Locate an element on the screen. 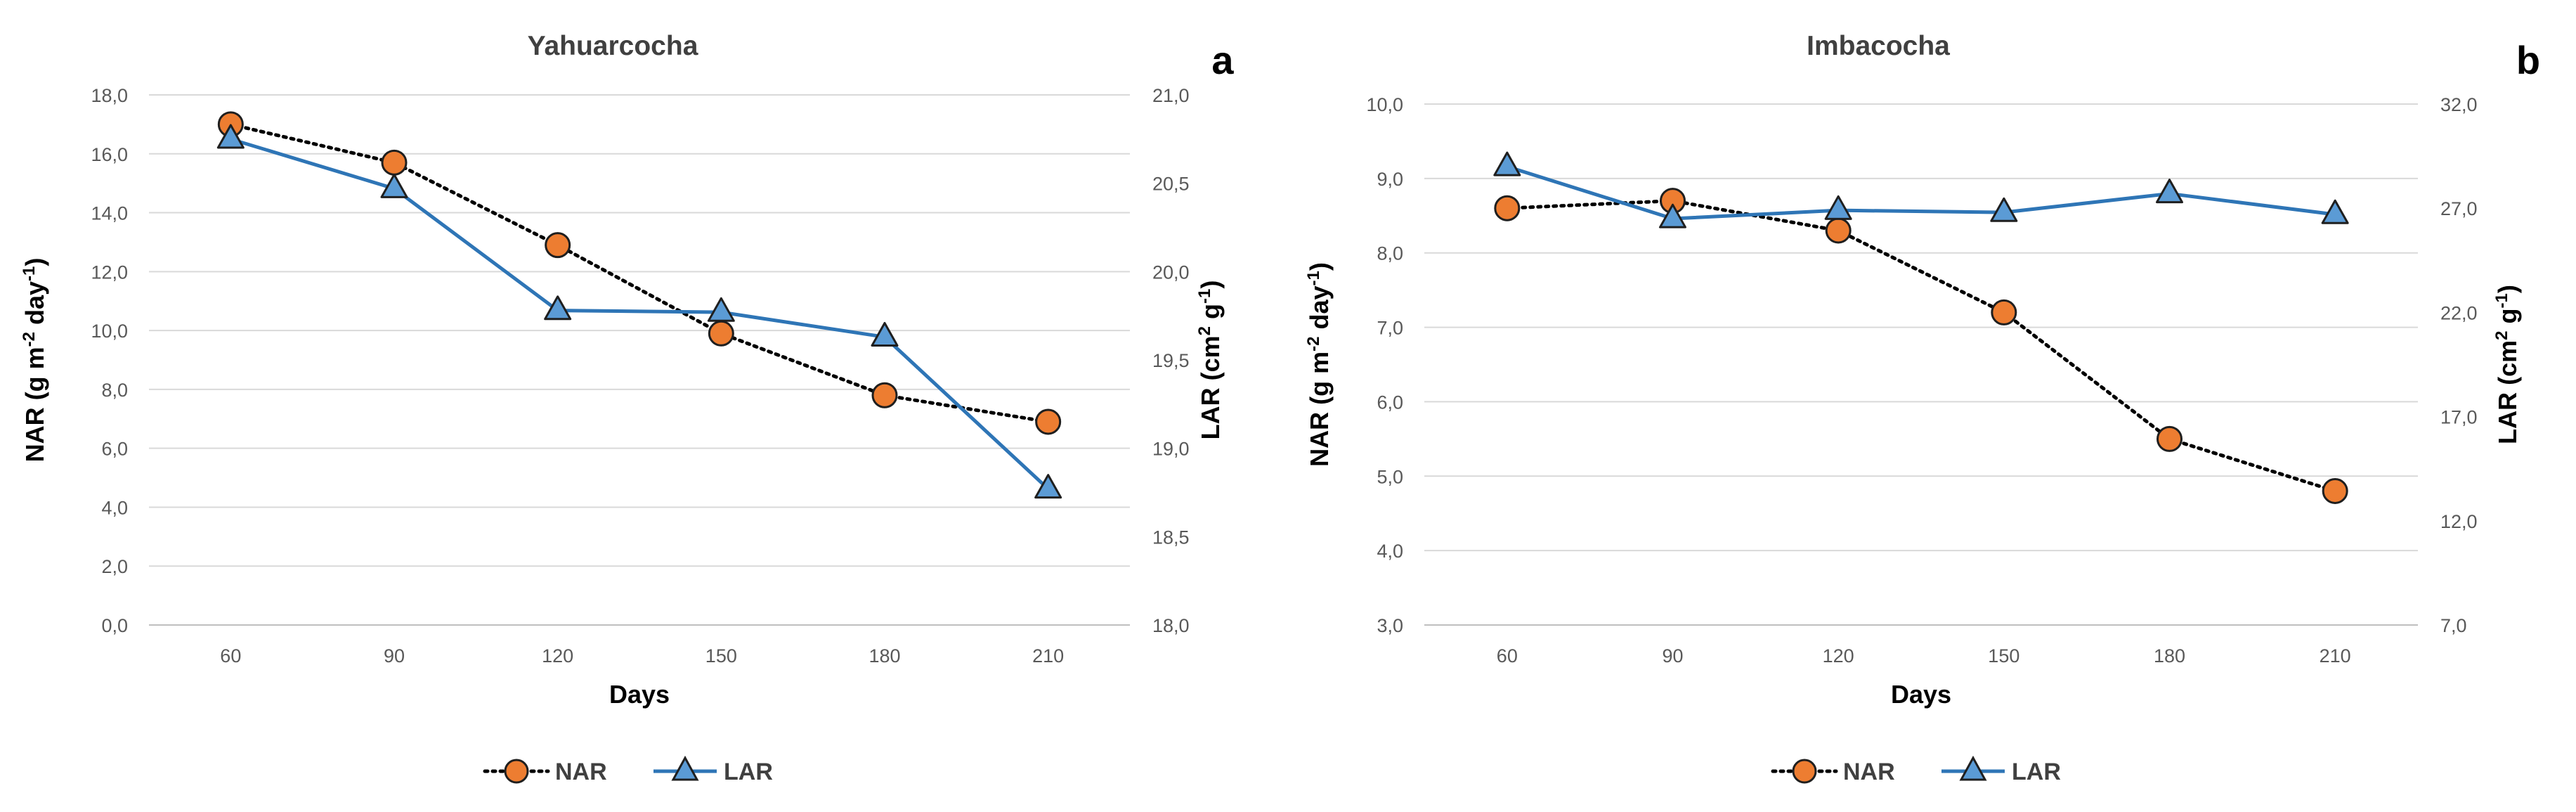 The height and width of the screenshot is (812, 2576). y2-tick-label: 12,0 is located at coordinates (2459, 521).